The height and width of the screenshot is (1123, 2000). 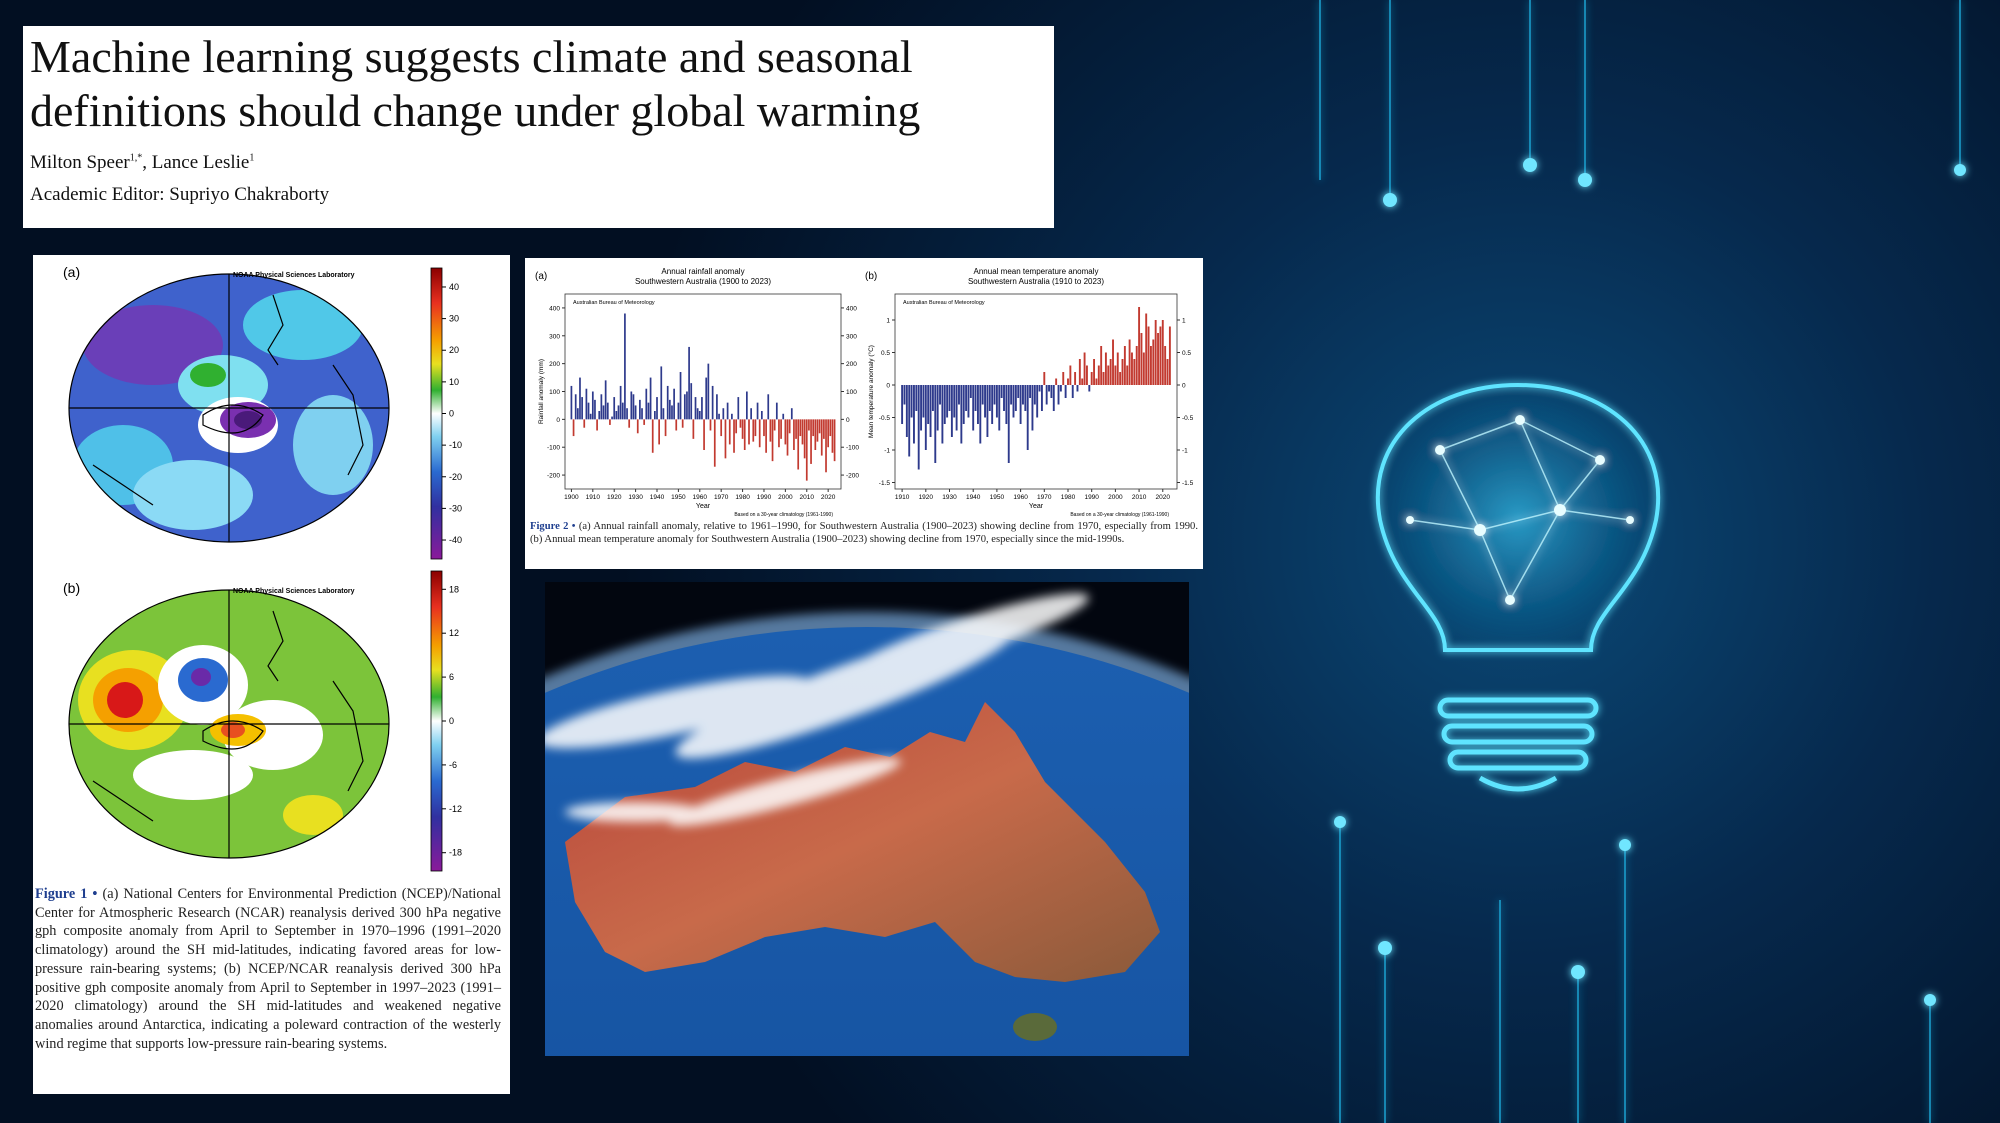 What do you see at coordinates (851, 364) in the screenshot?
I see `y-tick-label: 200` at bounding box center [851, 364].